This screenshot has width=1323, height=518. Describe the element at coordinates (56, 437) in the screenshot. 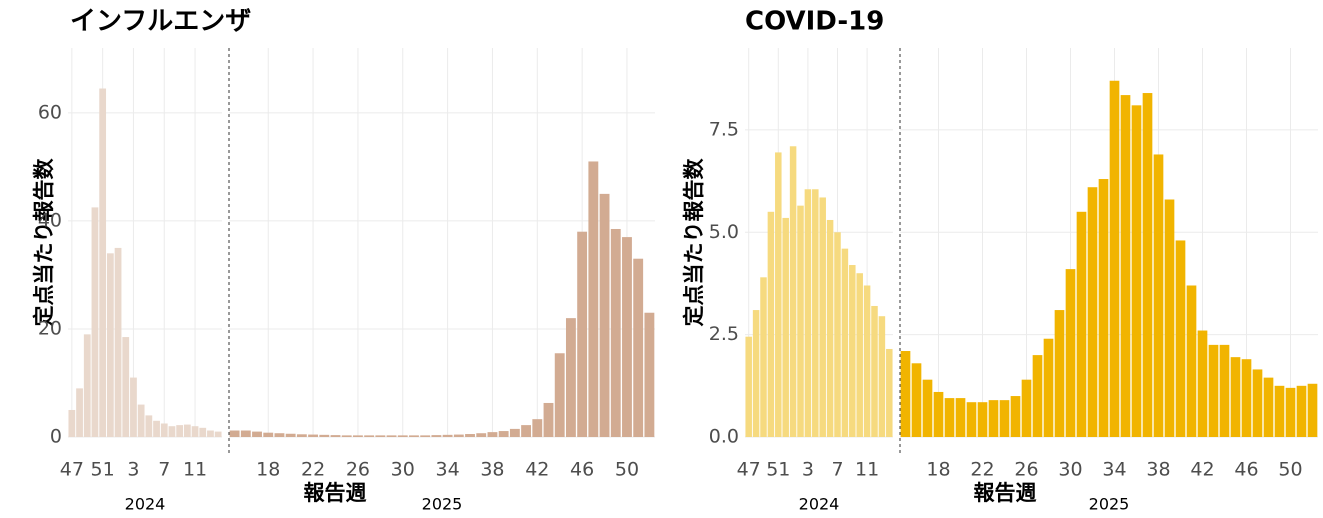

I see `y-tick-label: 0` at that location.